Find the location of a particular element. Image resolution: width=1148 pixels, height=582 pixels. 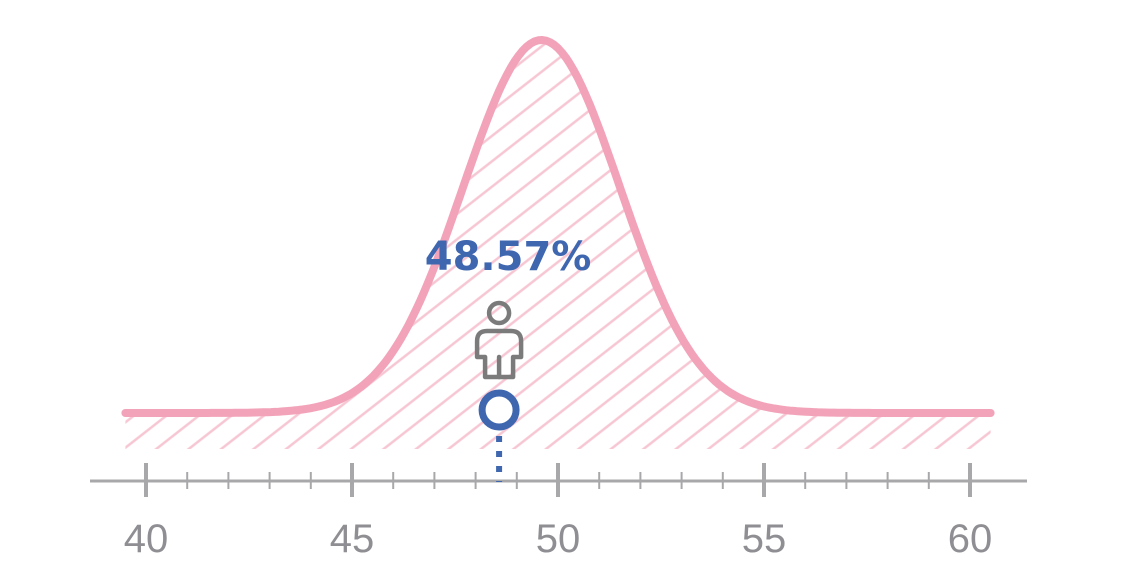

x-axis-ticks: 40 45 50 55 60 is located at coordinates (558, 512).